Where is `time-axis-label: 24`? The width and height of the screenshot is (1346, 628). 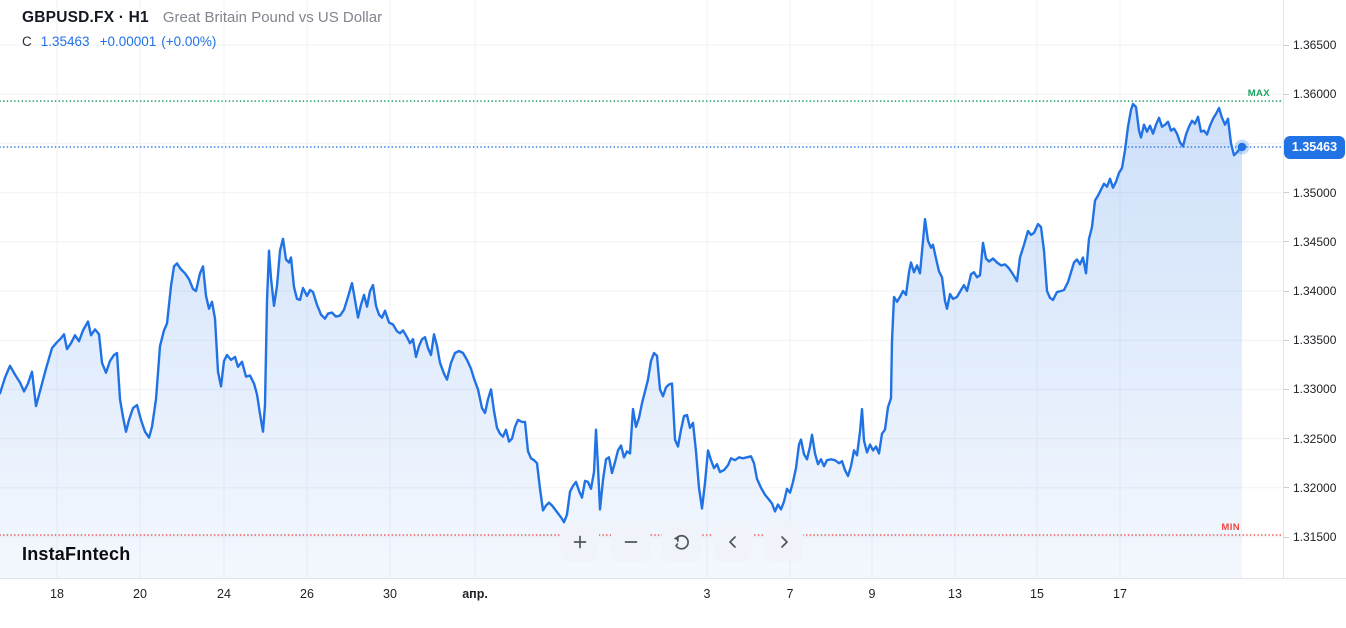
time-axis-label: 24 is located at coordinates (224, 594).